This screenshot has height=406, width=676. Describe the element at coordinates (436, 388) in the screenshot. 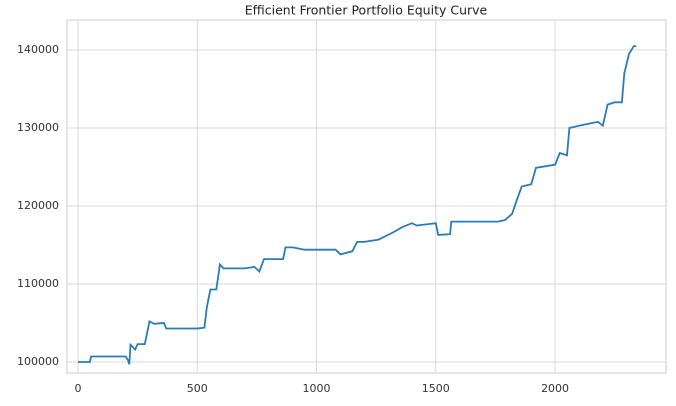

I see `x-tick-label: 1500` at that location.